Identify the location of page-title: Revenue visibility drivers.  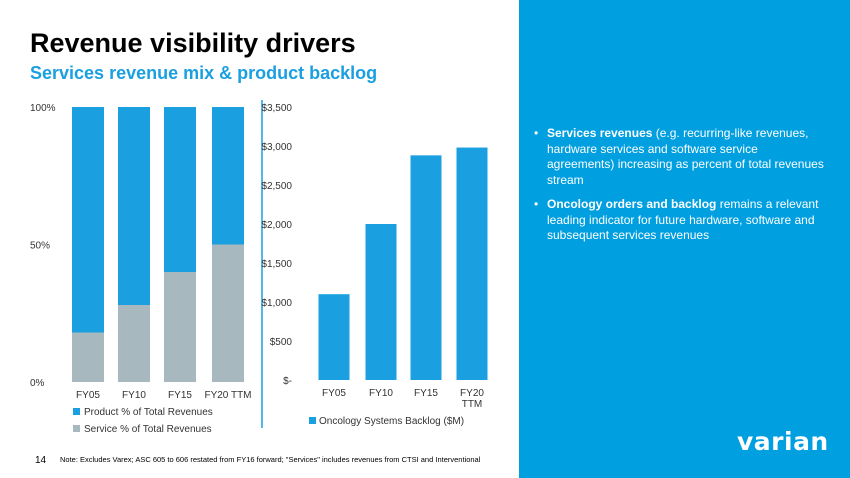
(193, 43).